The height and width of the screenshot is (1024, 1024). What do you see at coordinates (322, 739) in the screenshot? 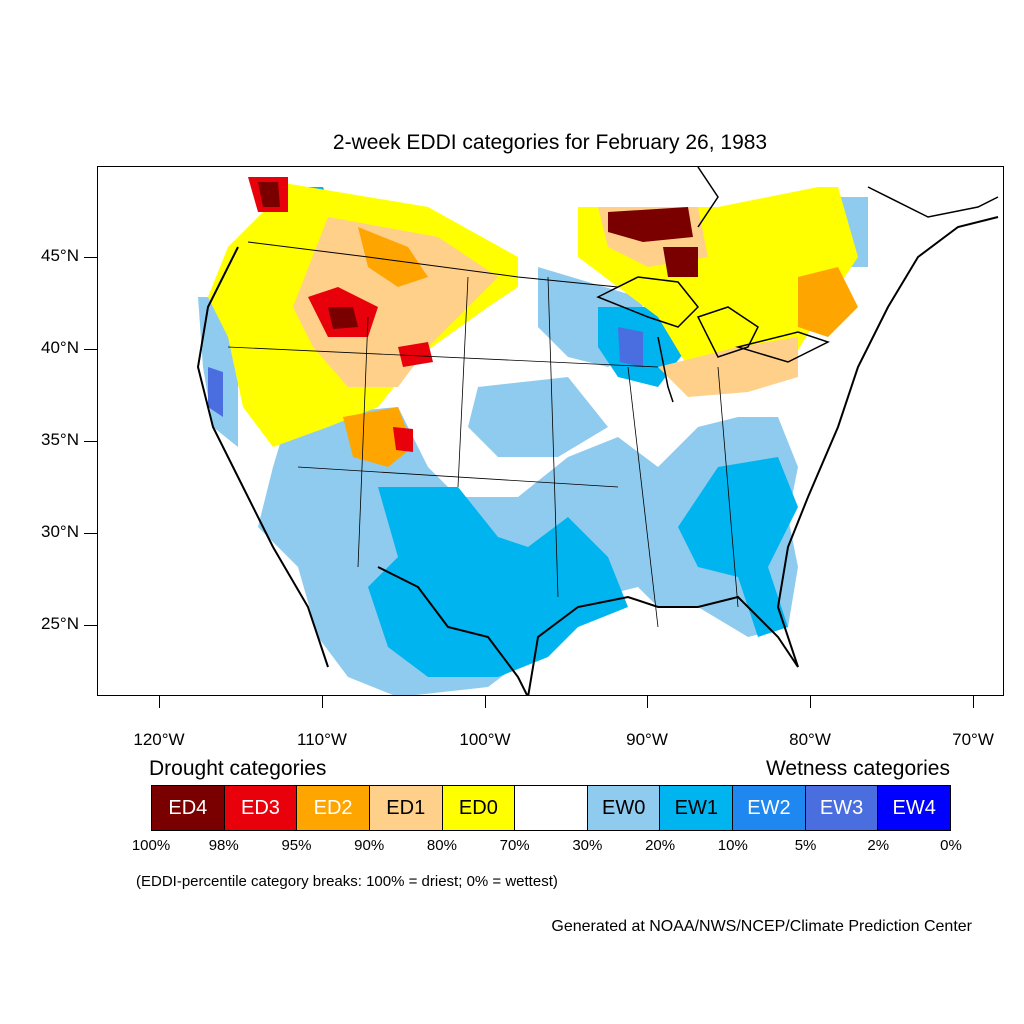
I see `lon-label: 110°W` at bounding box center [322, 739].